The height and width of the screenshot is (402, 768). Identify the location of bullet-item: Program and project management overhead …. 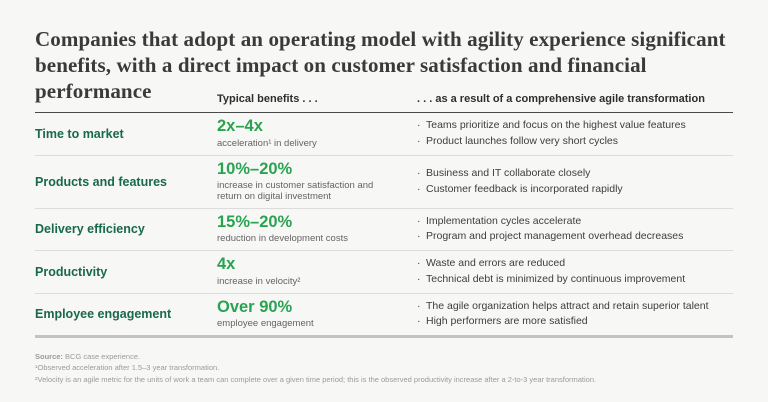
(575, 237).